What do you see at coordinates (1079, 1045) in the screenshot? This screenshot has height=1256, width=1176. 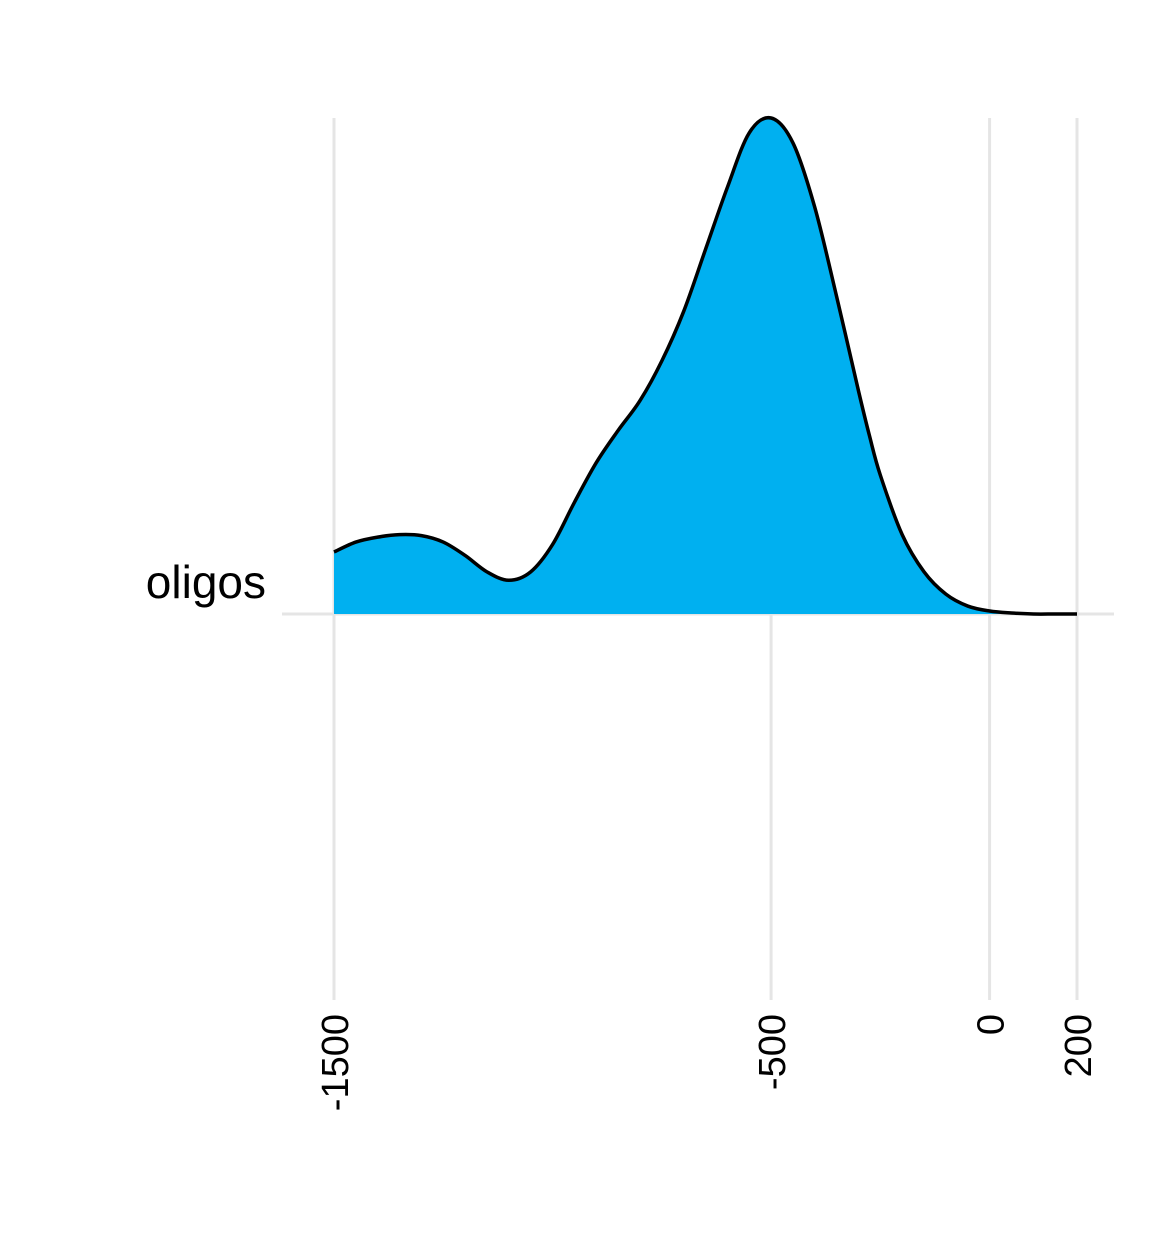 I see `x-tick-label: 200` at bounding box center [1079, 1045].